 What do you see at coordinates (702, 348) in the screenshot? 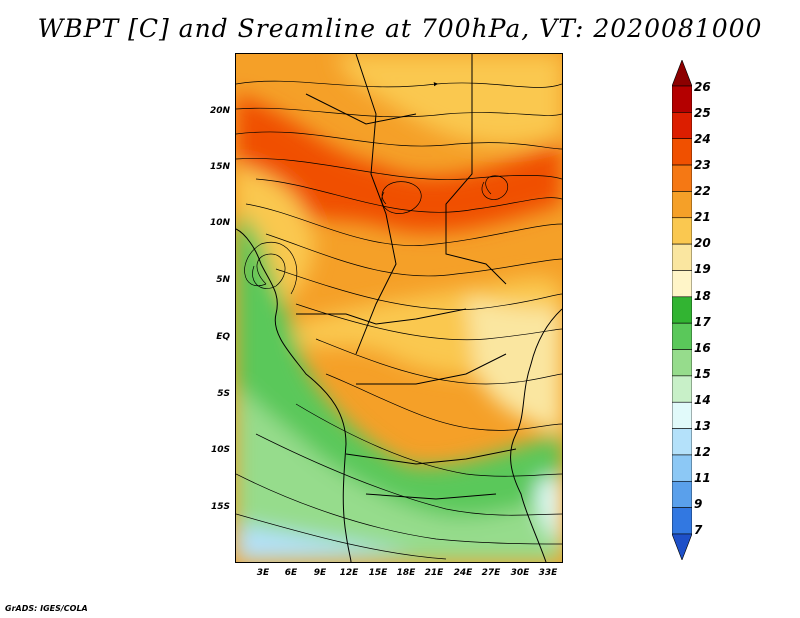
I see `colorbar-label-16: 16` at bounding box center [702, 348].